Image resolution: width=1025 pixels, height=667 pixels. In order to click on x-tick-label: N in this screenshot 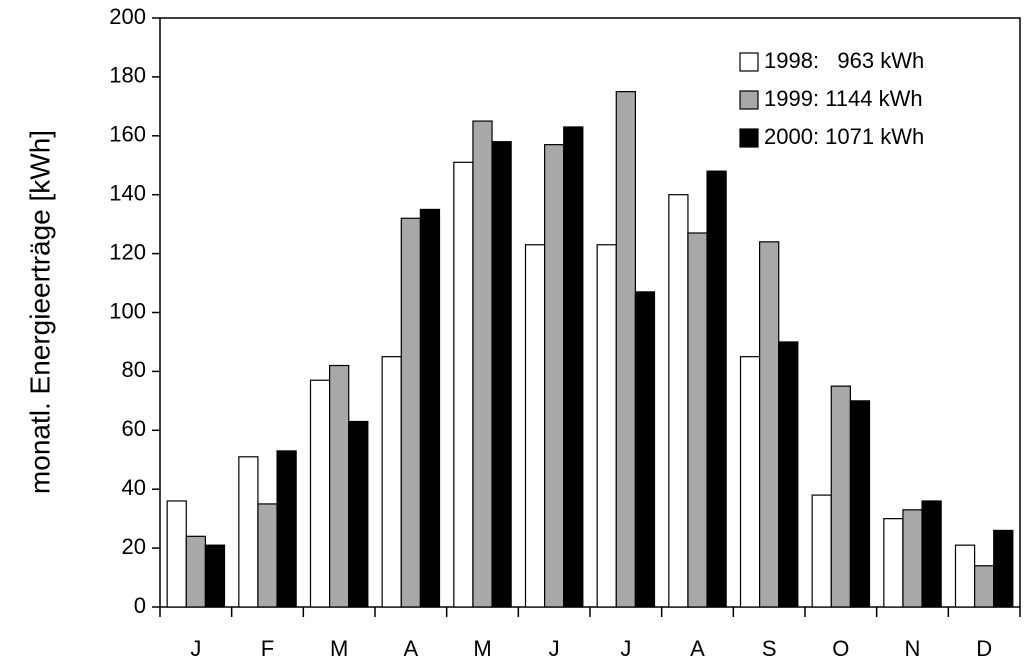, I will do `click(913, 648)`.